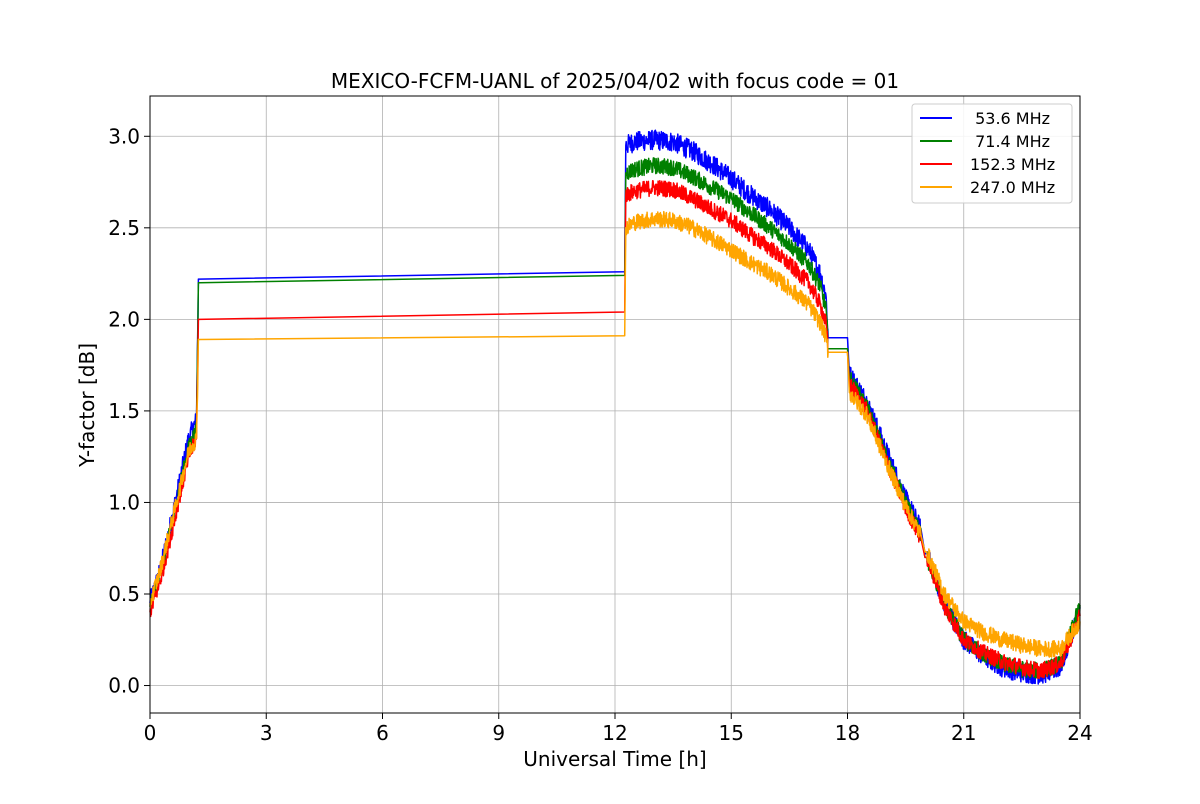 The width and height of the screenshot is (1200, 804). Describe the element at coordinates (124, 502) in the screenshot. I see `y-tick-label: 1.0` at that location.